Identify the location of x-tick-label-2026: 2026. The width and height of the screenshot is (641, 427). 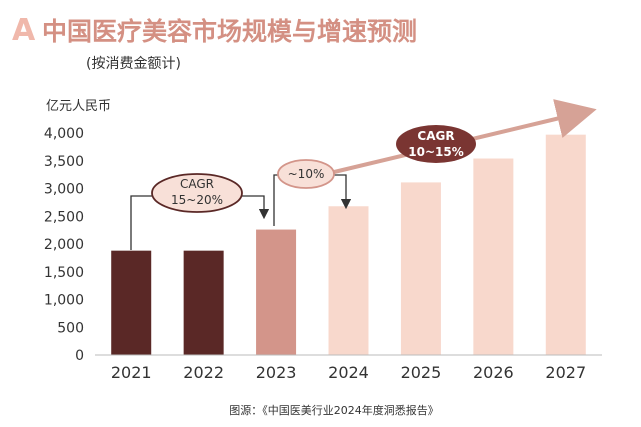
(493, 372).